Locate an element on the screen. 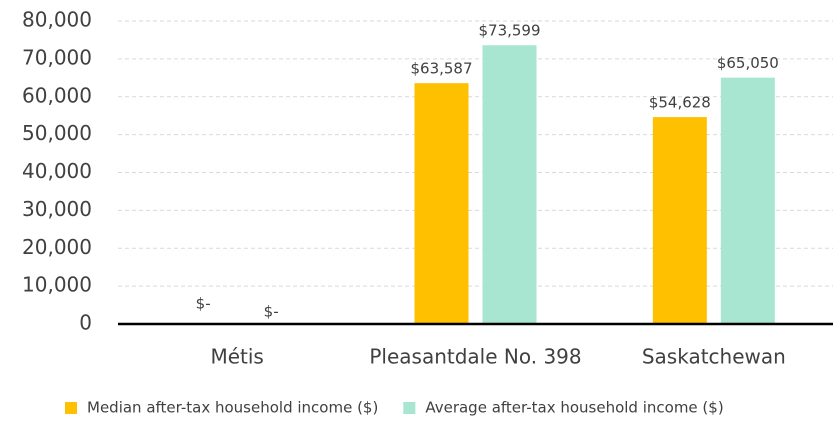 This screenshot has height=421, width=833. y-tick-label: 70,000 is located at coordinates (57, 57).